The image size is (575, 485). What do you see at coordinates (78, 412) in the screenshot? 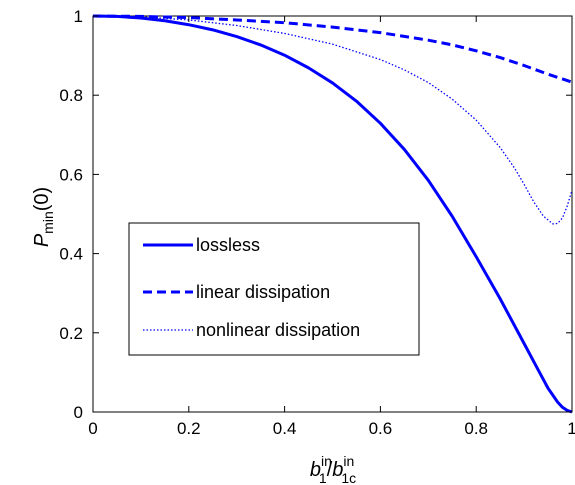
I see `y-tick-label: 0` at bounding box center [78, 412].